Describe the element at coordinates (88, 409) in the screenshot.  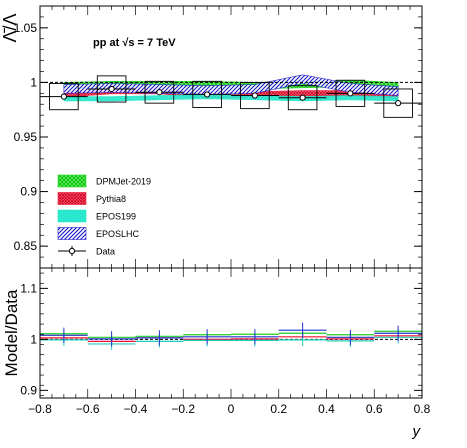
I see `x-tick-label: −0.6` at that location.